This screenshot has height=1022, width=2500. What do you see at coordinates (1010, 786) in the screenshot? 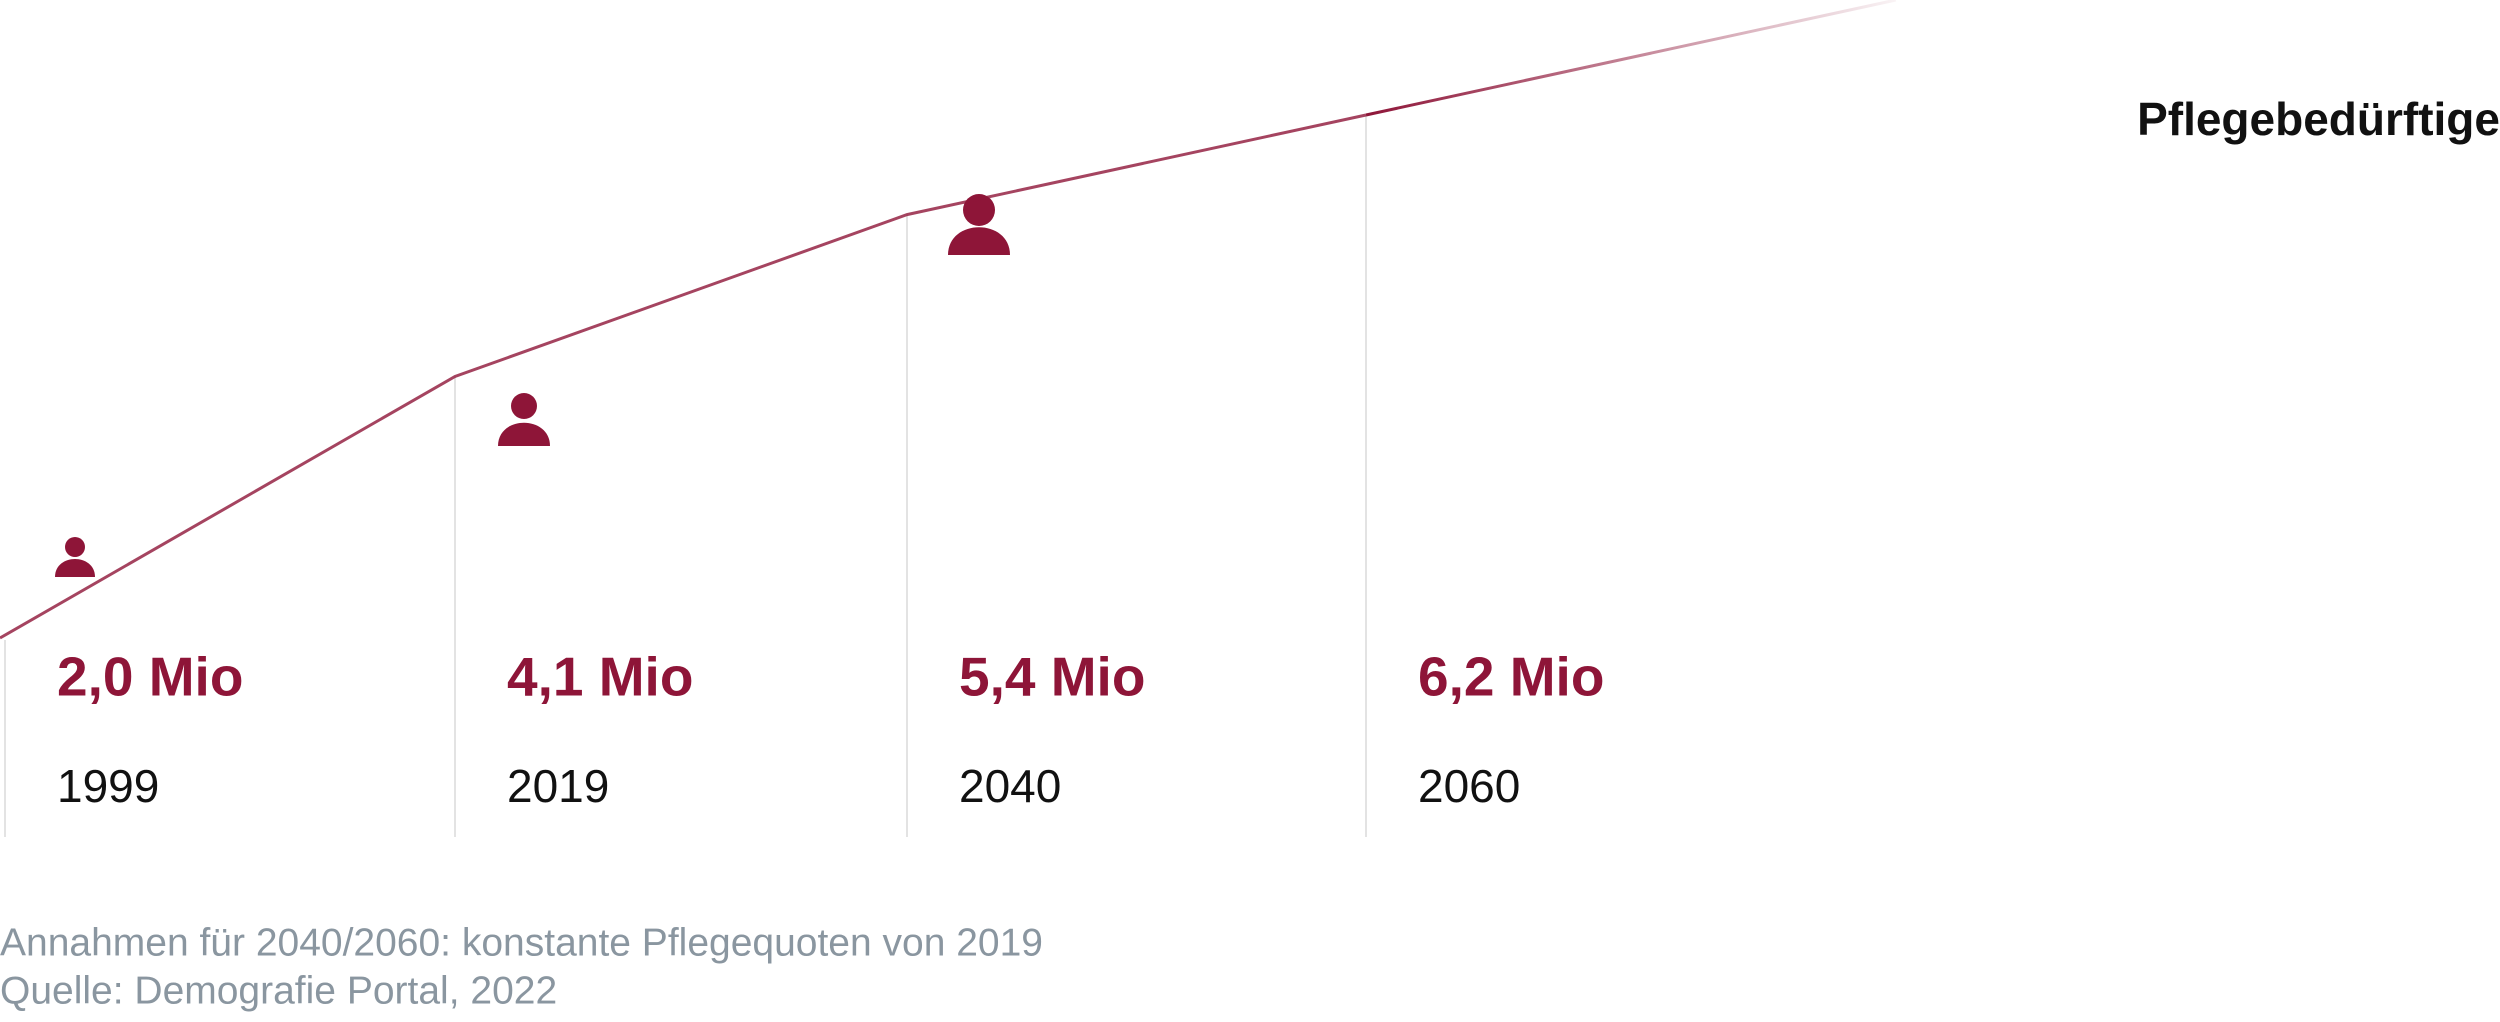
I see `x-tick-label: 2040` at bounding box center [1010, 786].